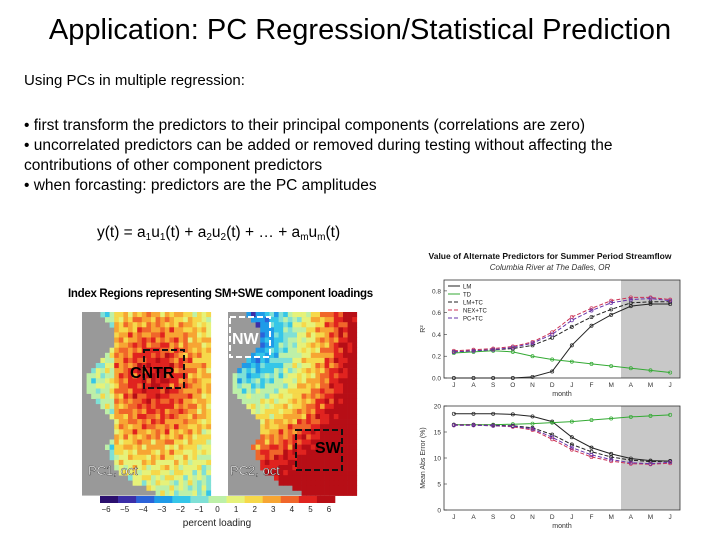 The image size is (720, 545). I want to click on x-tick-label: M, so click(650, 385).